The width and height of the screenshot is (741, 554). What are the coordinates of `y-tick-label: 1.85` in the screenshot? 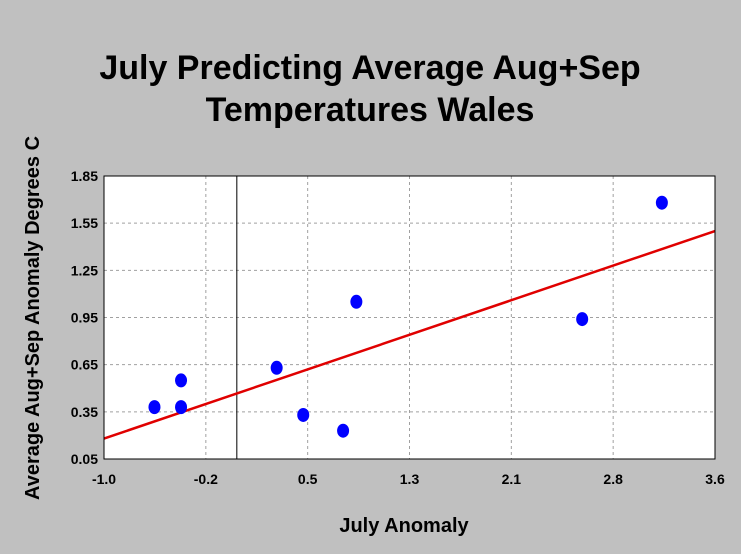 It's located at (84, 176).